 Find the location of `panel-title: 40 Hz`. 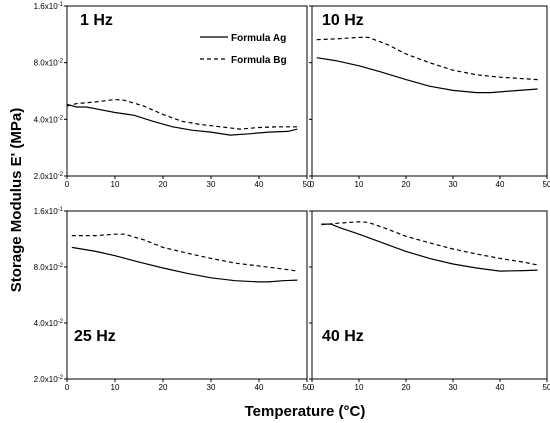

panel-title: 40 Hz is located at coordinates (343, 336).